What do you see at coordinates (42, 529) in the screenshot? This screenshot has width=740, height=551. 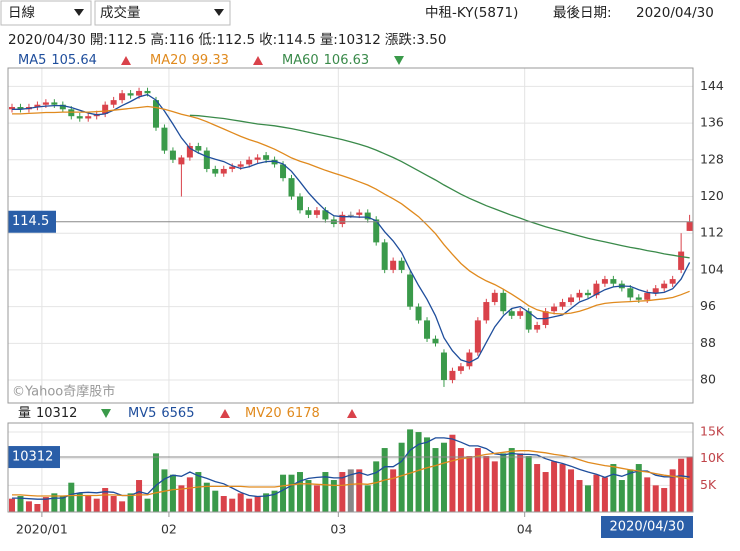 I see `x-tick-label: 2020/01` at bounding box center [42, 529].